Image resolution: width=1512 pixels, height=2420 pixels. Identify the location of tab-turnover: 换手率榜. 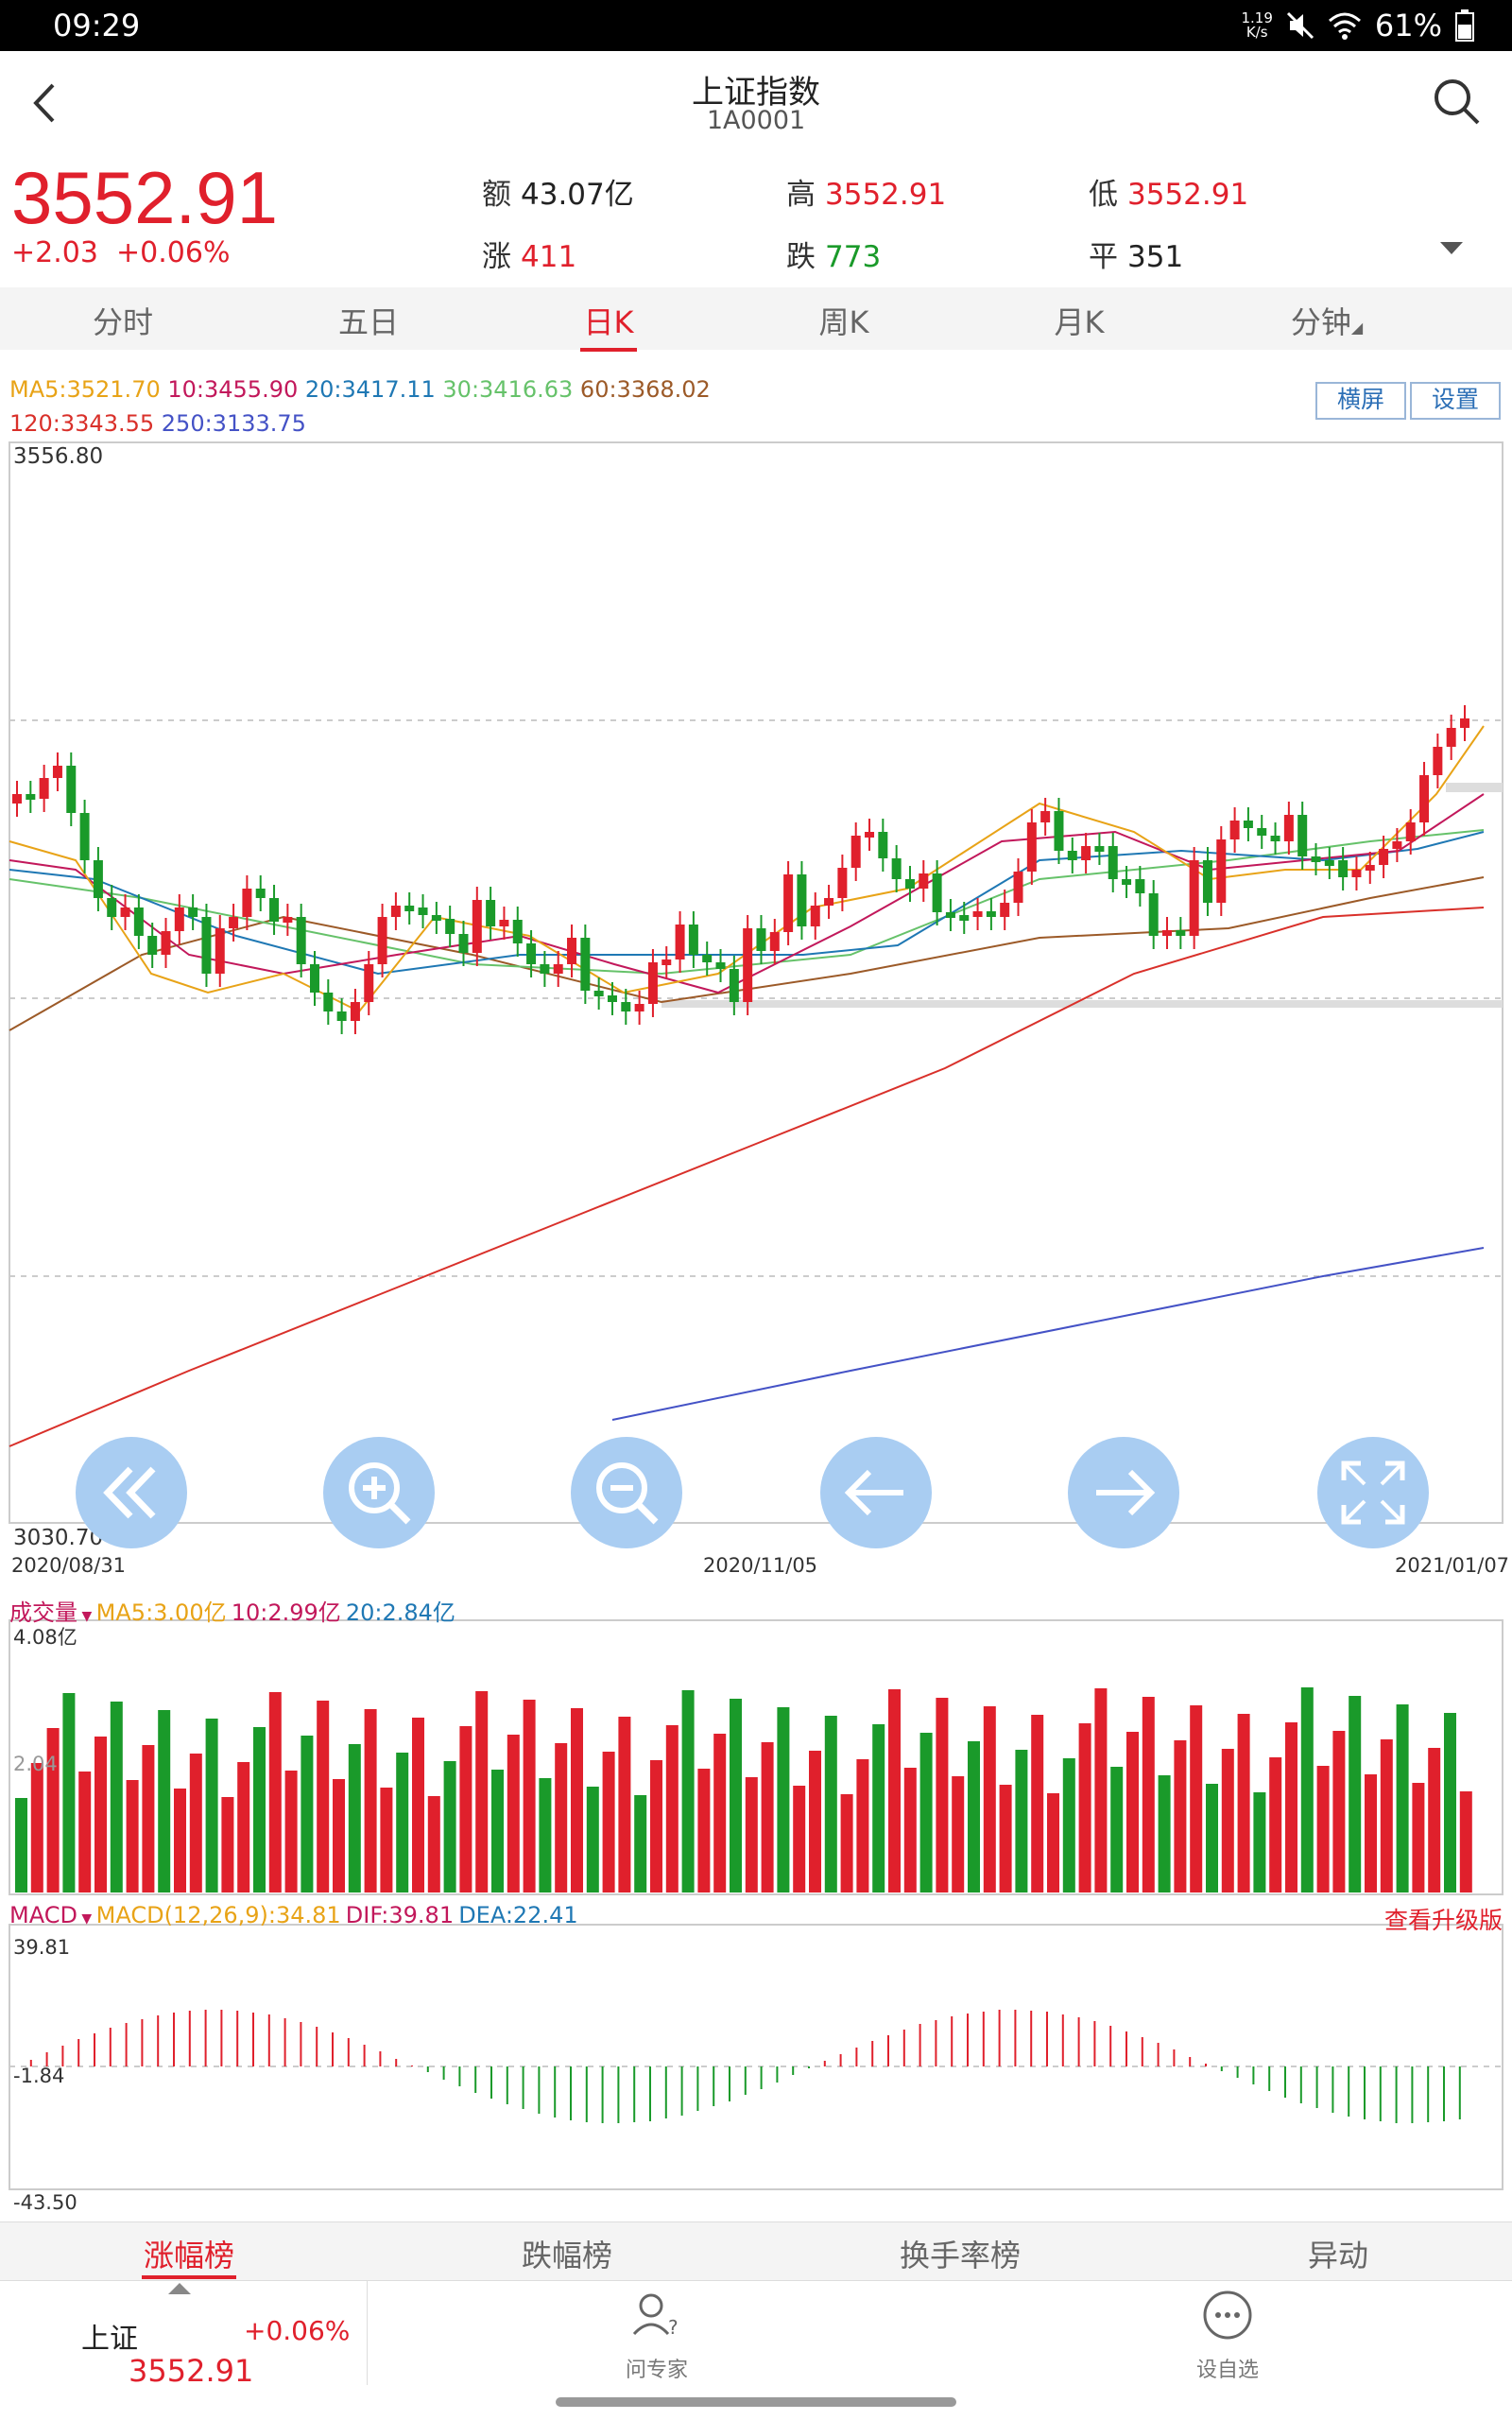
(960, 2255).